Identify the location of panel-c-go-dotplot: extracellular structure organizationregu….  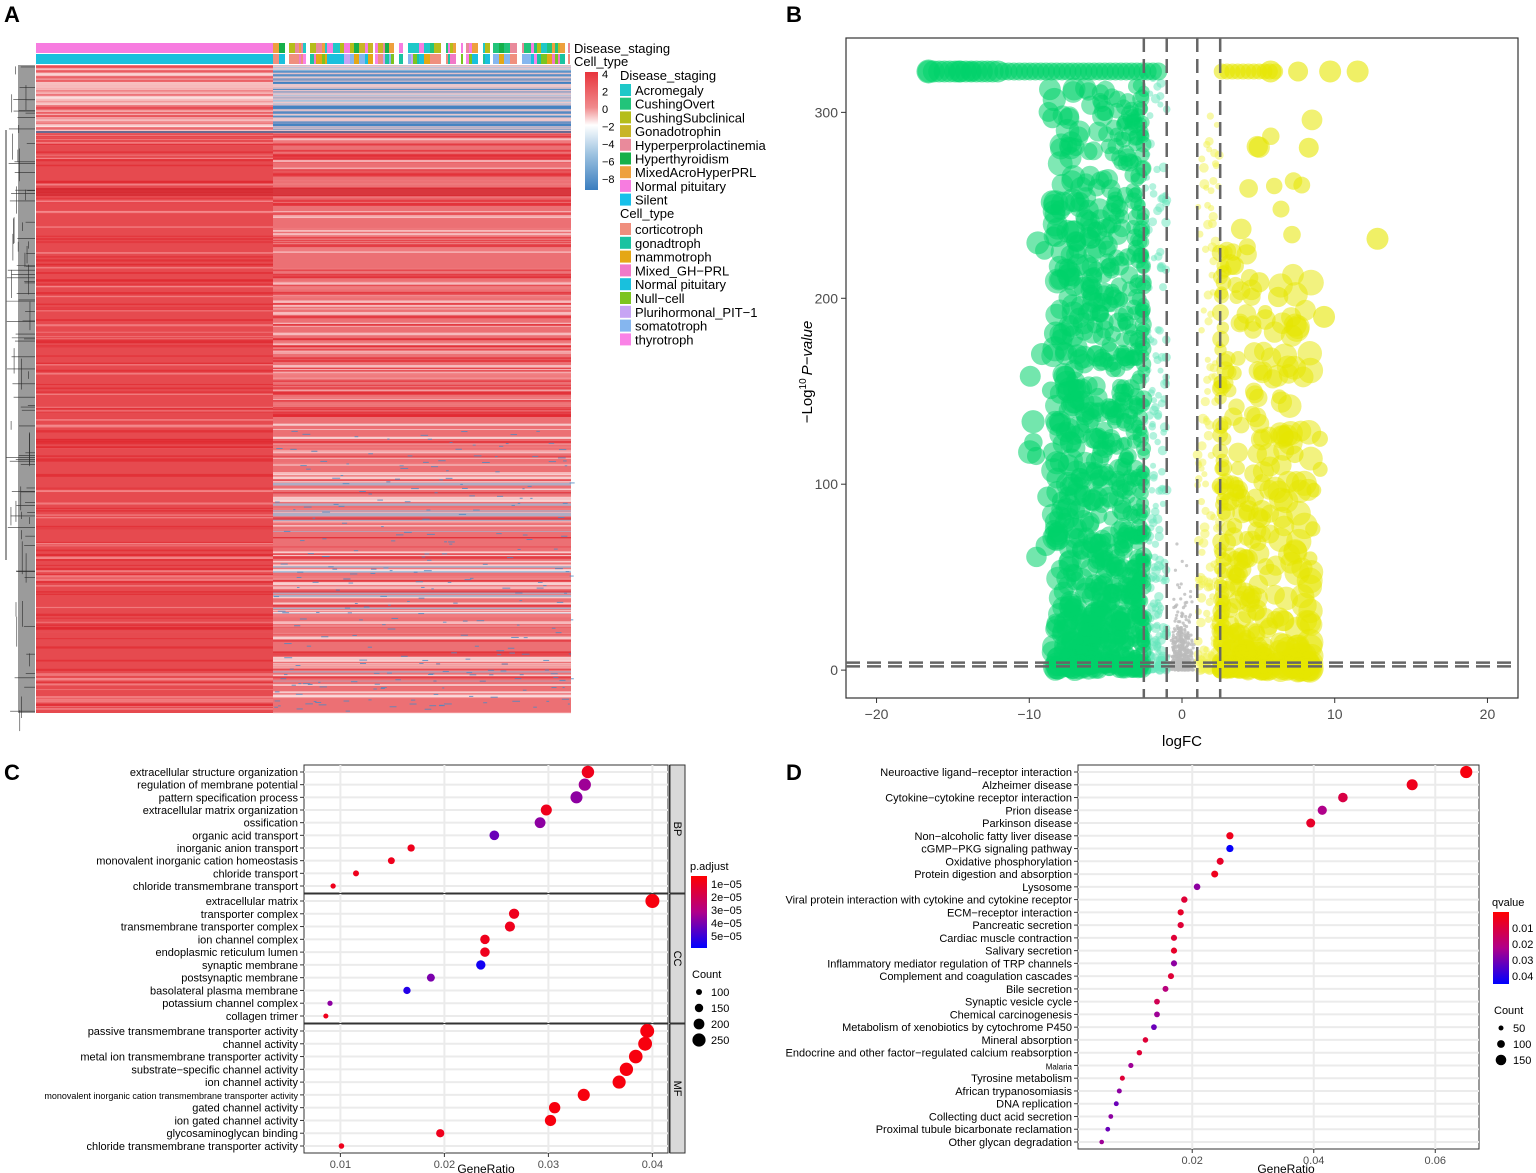
(365, 968).